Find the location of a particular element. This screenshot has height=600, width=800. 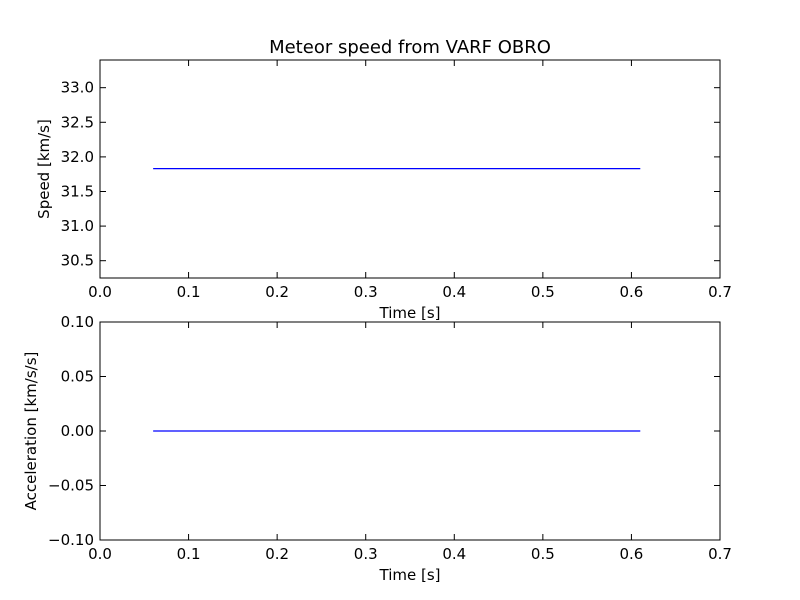

acceleration-y-axis-label: Acceleration [km/s/s] is located at coordinates (31, 431).